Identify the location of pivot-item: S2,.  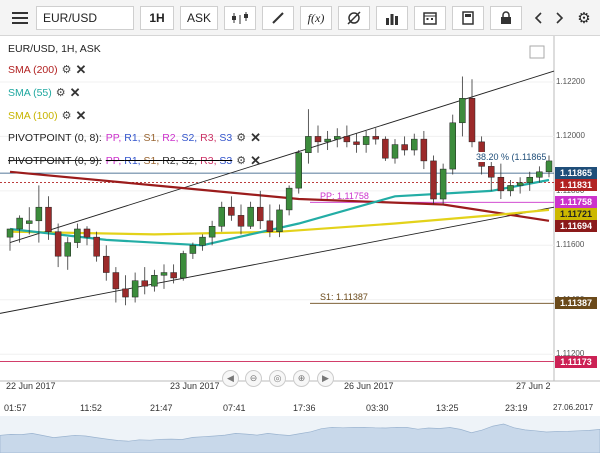
(191, 138).